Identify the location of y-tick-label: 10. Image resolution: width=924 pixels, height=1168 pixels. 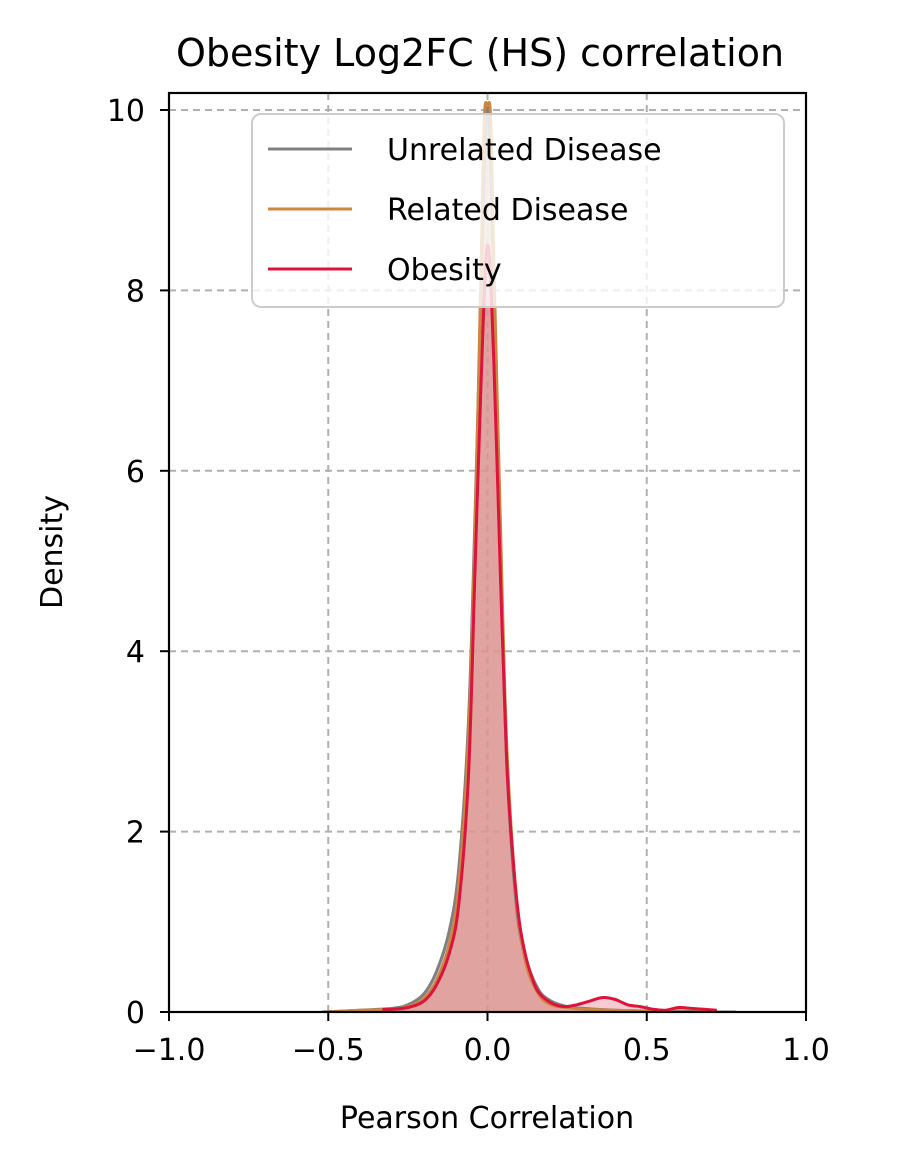
(126, 111).